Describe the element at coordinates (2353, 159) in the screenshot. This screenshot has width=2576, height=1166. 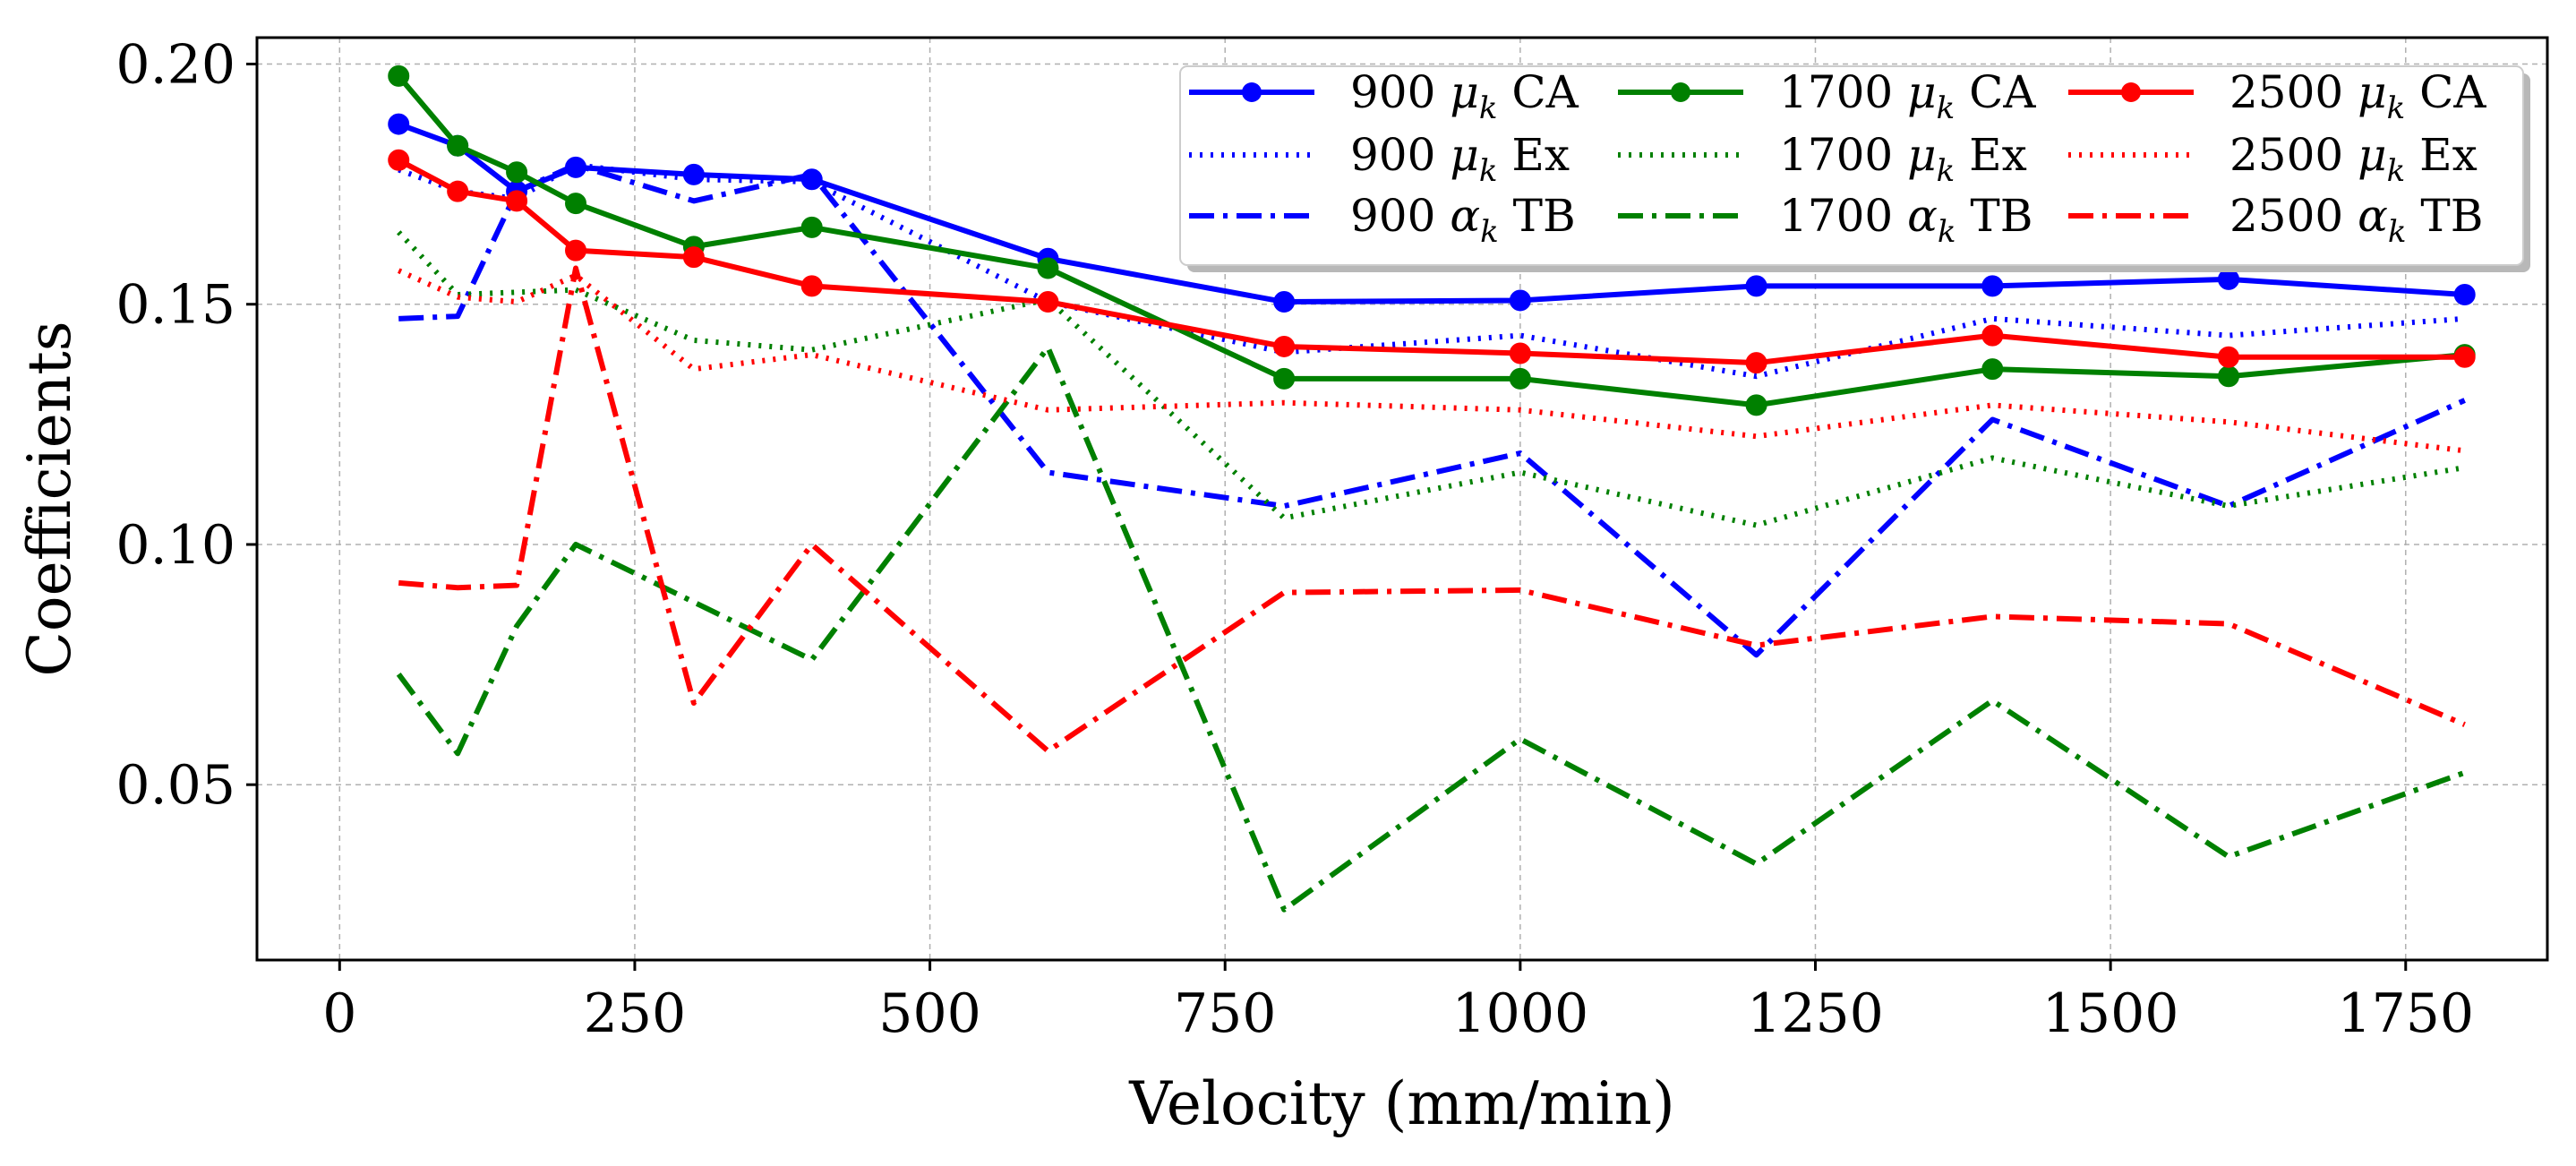
I see `legend-label: 2500 μk Ex` at that location.